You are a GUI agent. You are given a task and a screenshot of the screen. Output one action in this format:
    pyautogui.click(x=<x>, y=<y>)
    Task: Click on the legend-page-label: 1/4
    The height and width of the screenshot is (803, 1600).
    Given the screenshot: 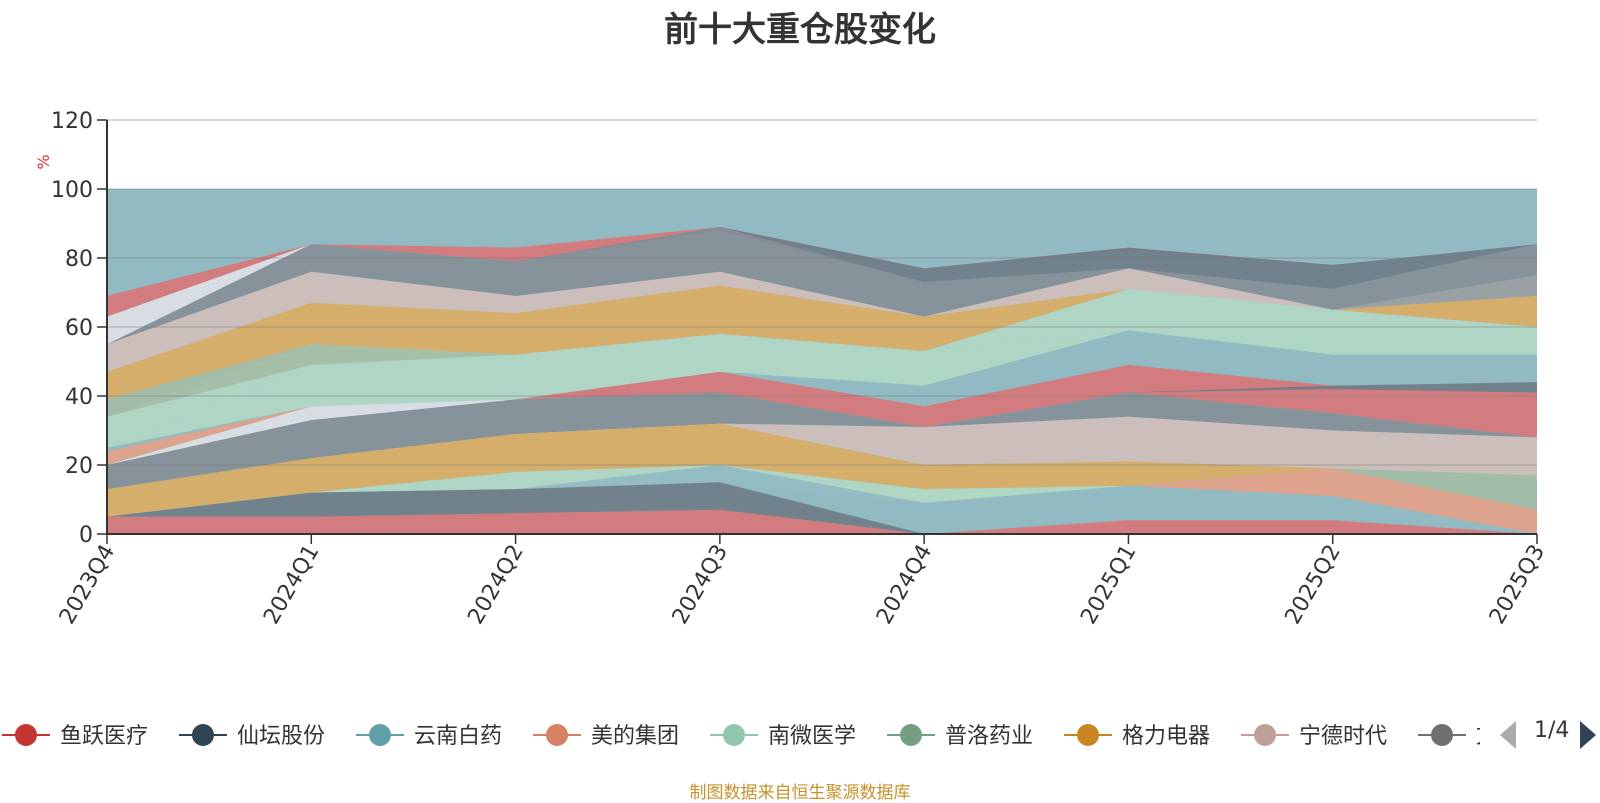 What is the action you would take?
    pyautogui.click(x=1552, y=730)
    